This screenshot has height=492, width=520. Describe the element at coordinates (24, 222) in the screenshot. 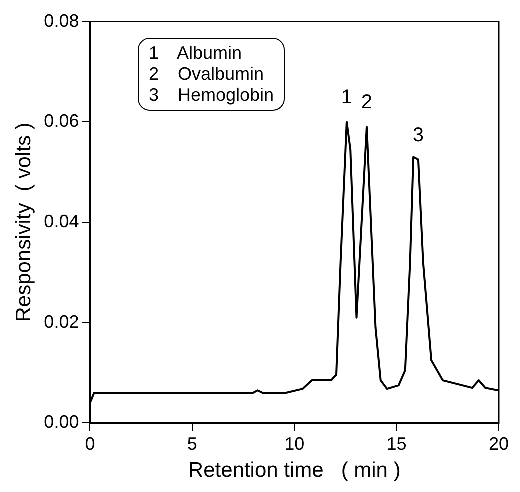

I see `y-axis-title: Responsivity ( volts )` at that location.